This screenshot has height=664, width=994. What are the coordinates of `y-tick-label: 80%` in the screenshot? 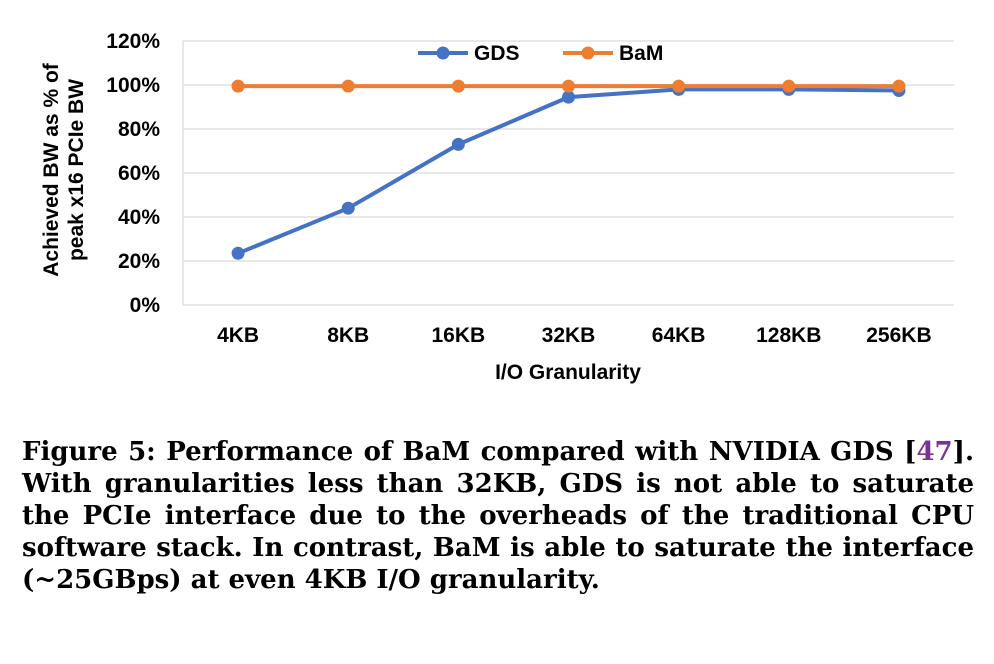 It's located at (139, 129).